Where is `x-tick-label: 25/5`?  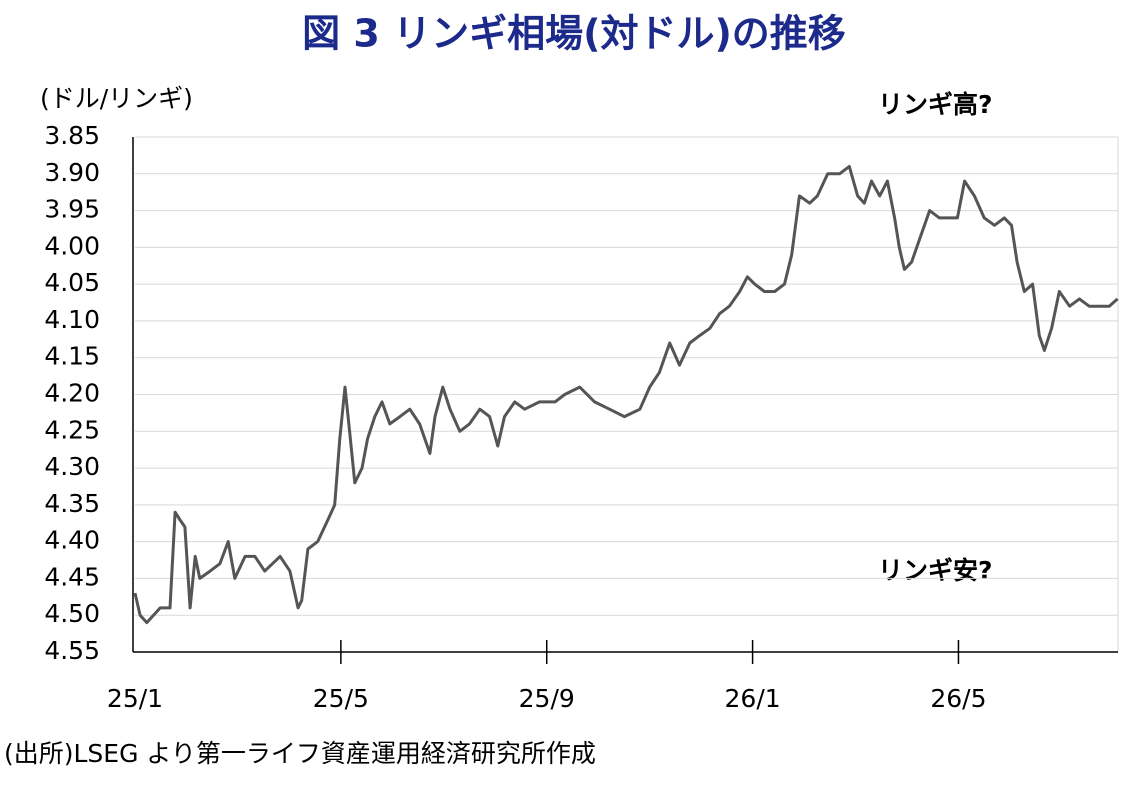 x-tick-label: 25/5 is located at coordinates (341, 698).